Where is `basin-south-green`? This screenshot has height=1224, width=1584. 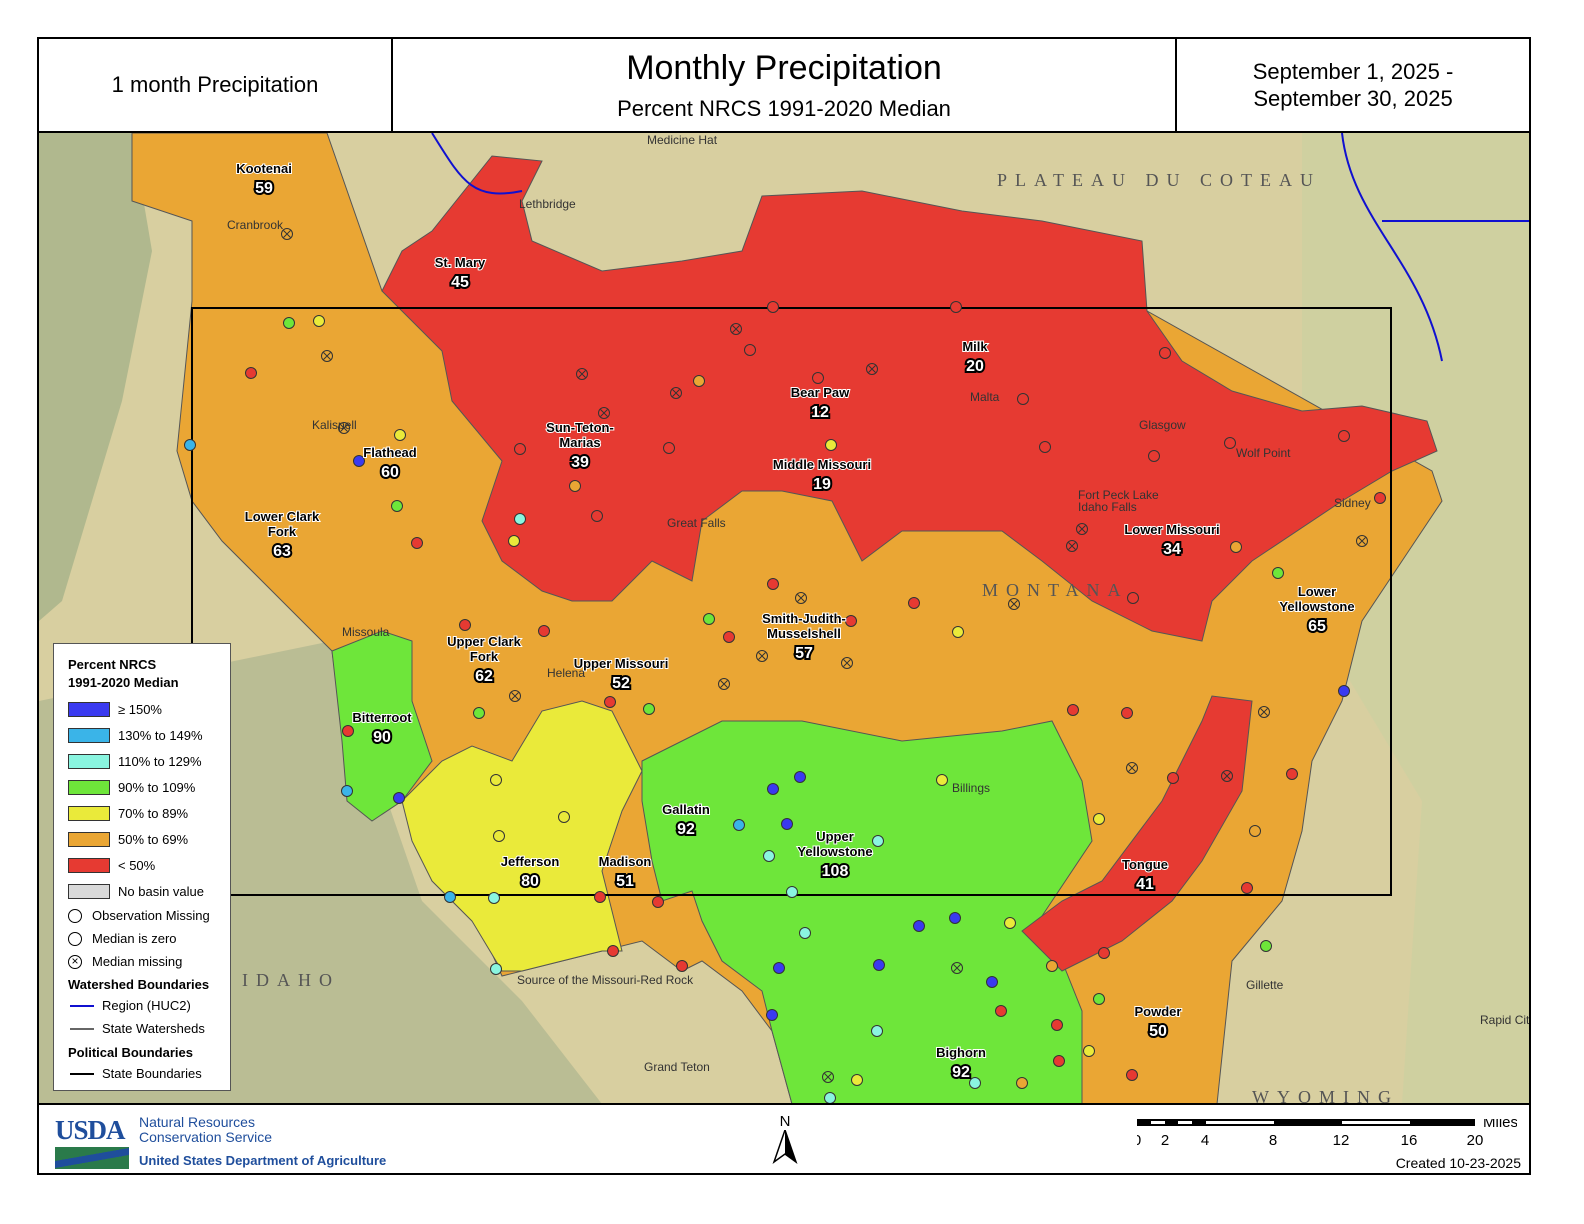 basin-south-green is located at coordinates (867, 912).